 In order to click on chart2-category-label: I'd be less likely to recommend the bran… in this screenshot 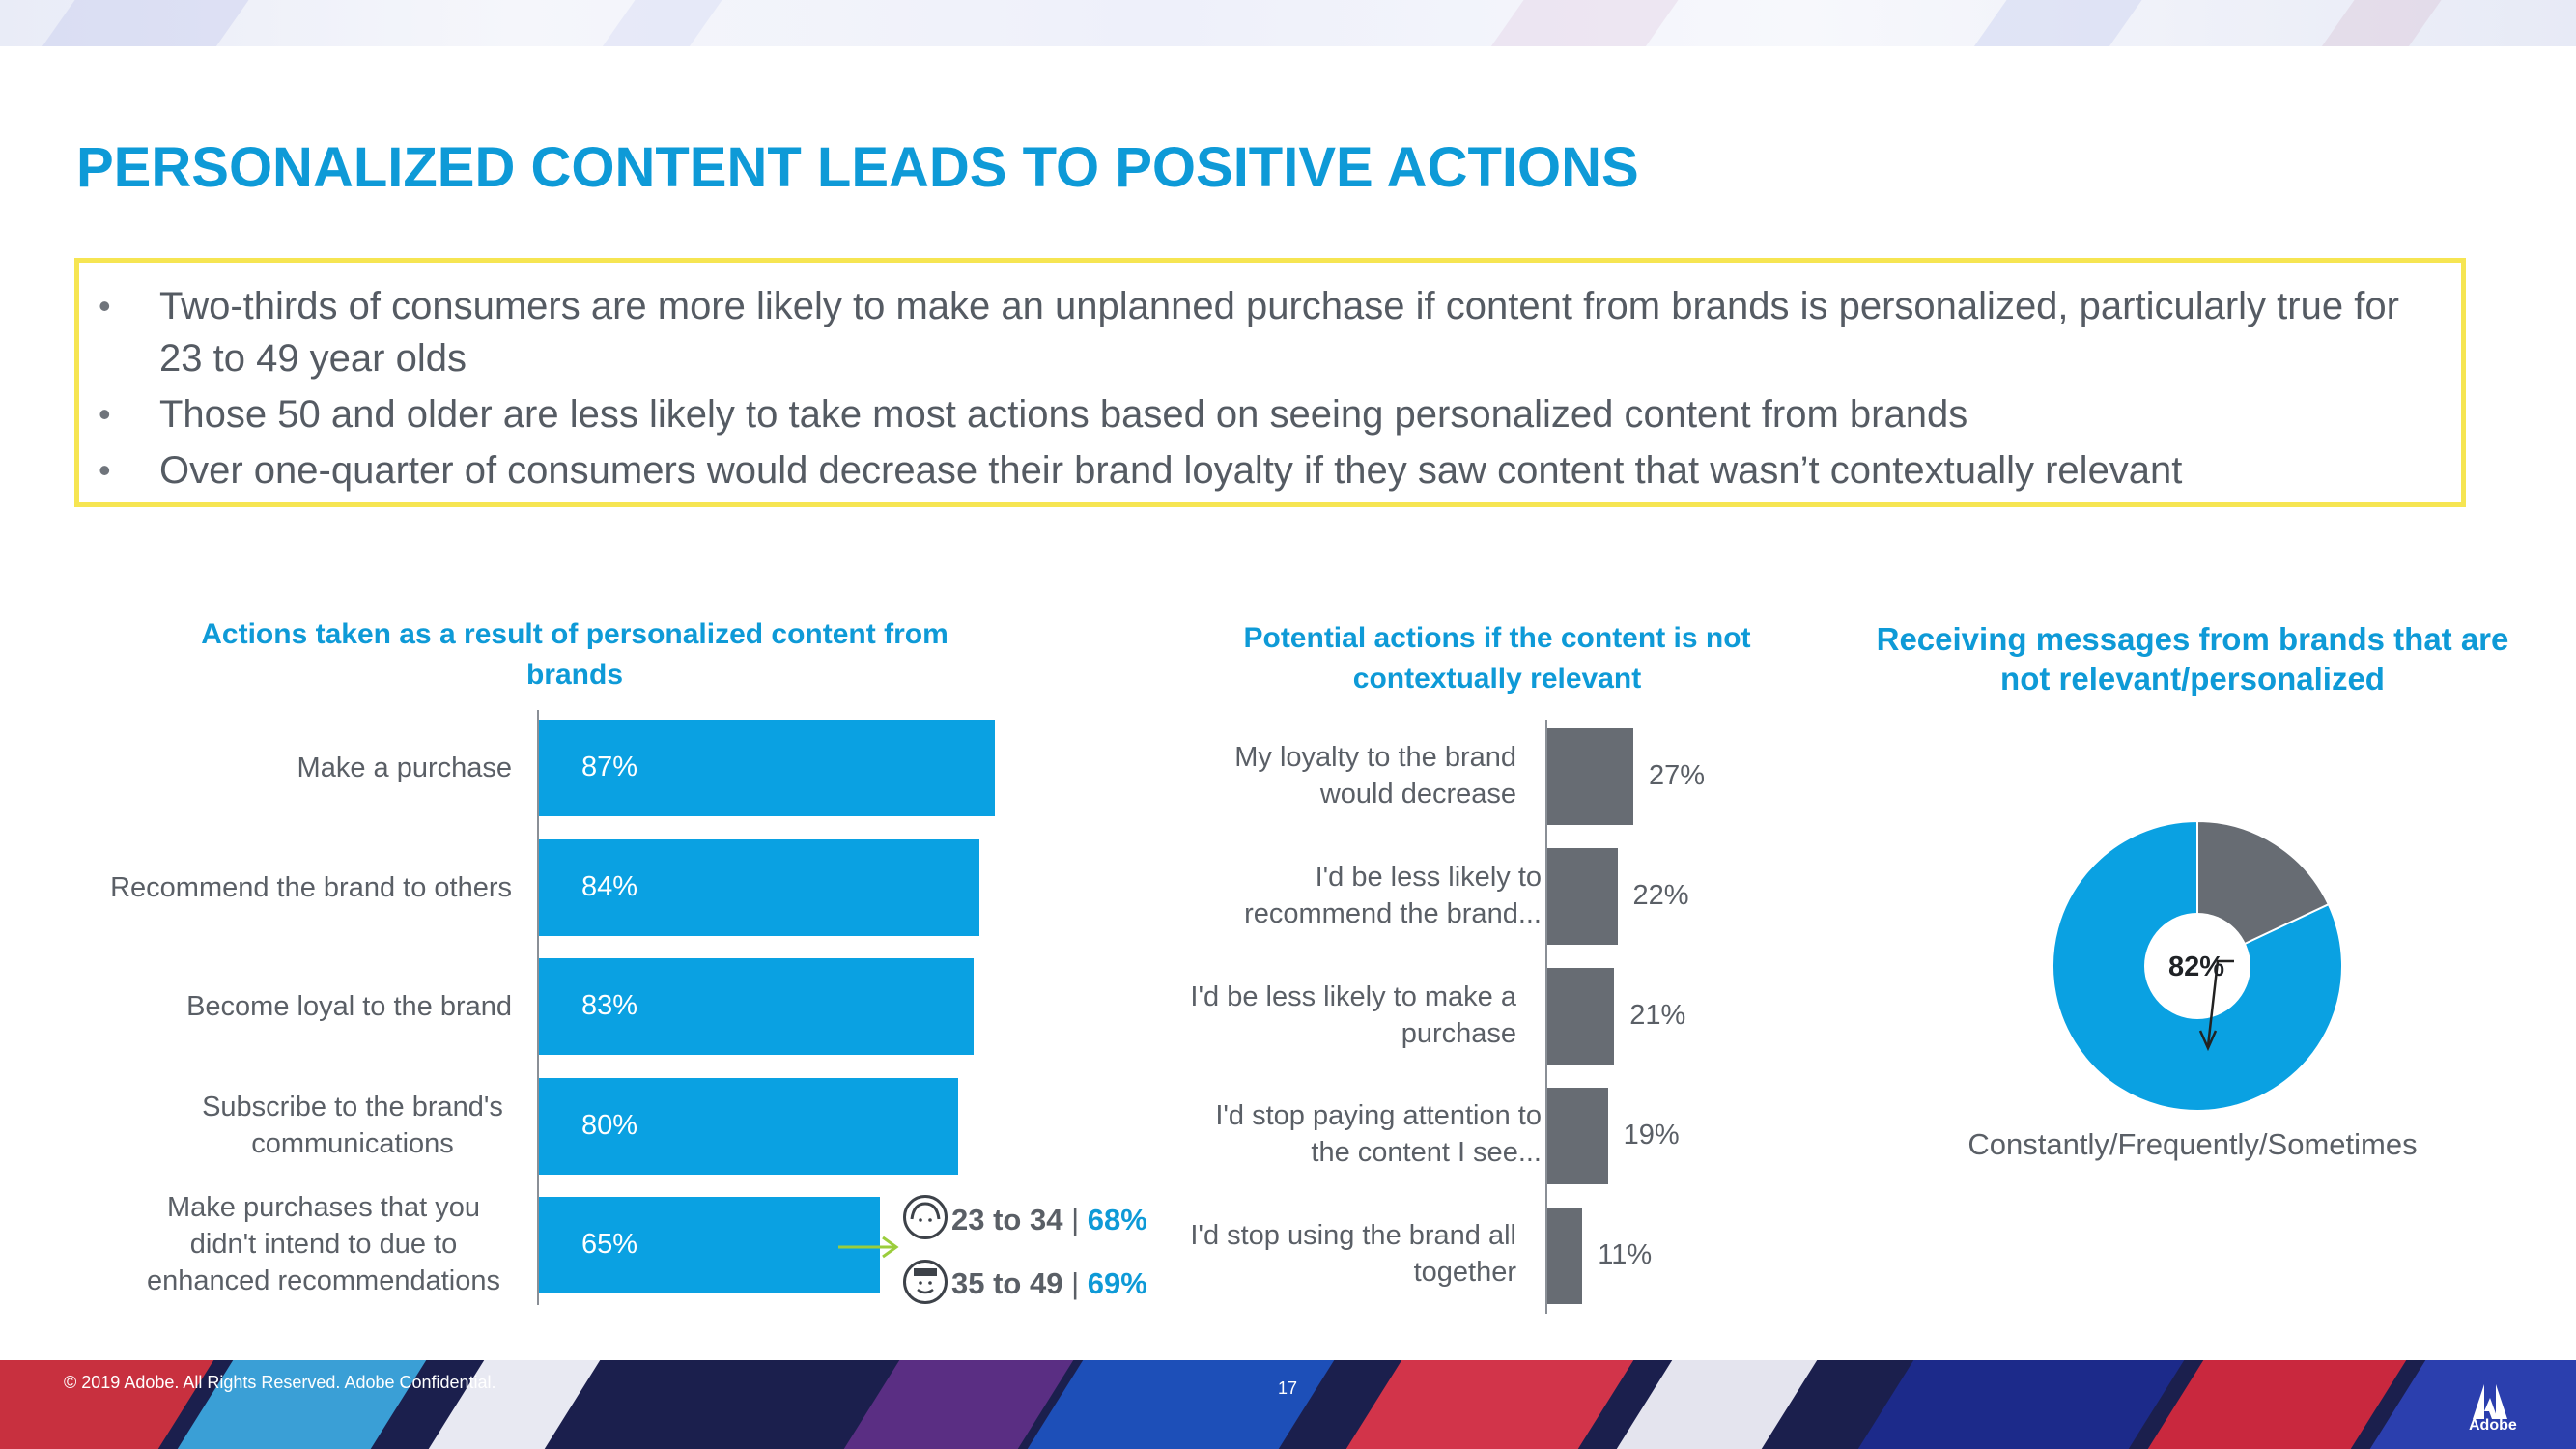, I will do `click(1393, 895)`.